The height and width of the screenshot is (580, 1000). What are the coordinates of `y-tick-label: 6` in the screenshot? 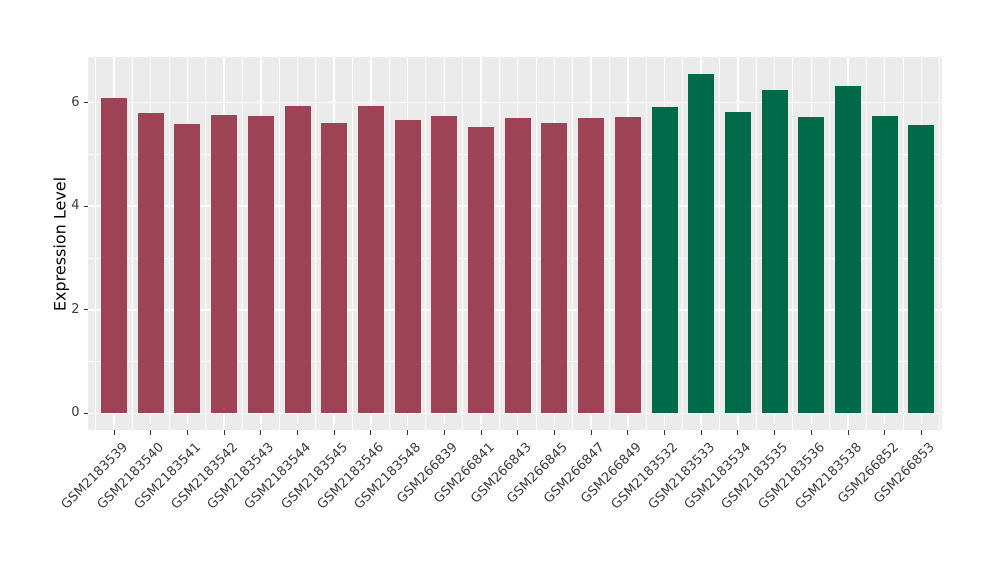 It's located at (75, 102).